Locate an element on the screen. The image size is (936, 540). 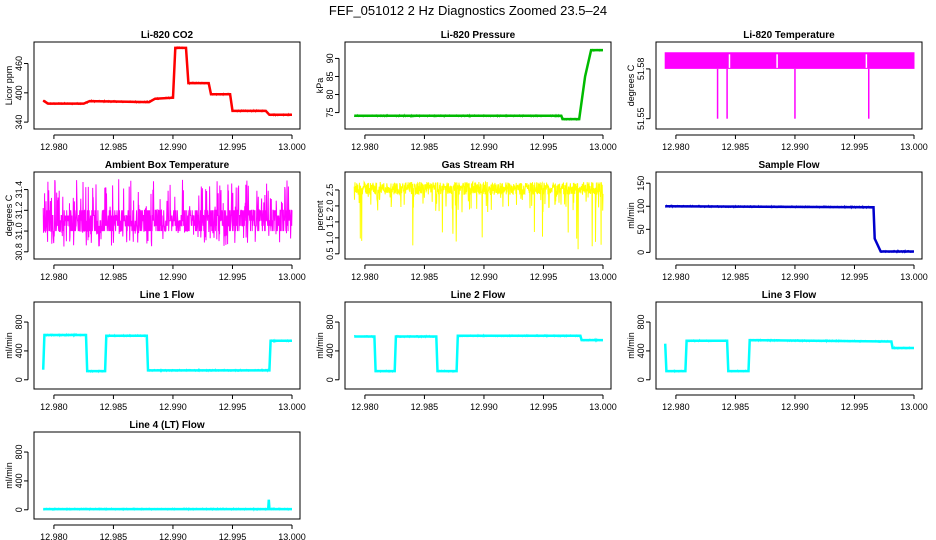
y-tick-label: 31.0 is located at coordinates (19, 231).